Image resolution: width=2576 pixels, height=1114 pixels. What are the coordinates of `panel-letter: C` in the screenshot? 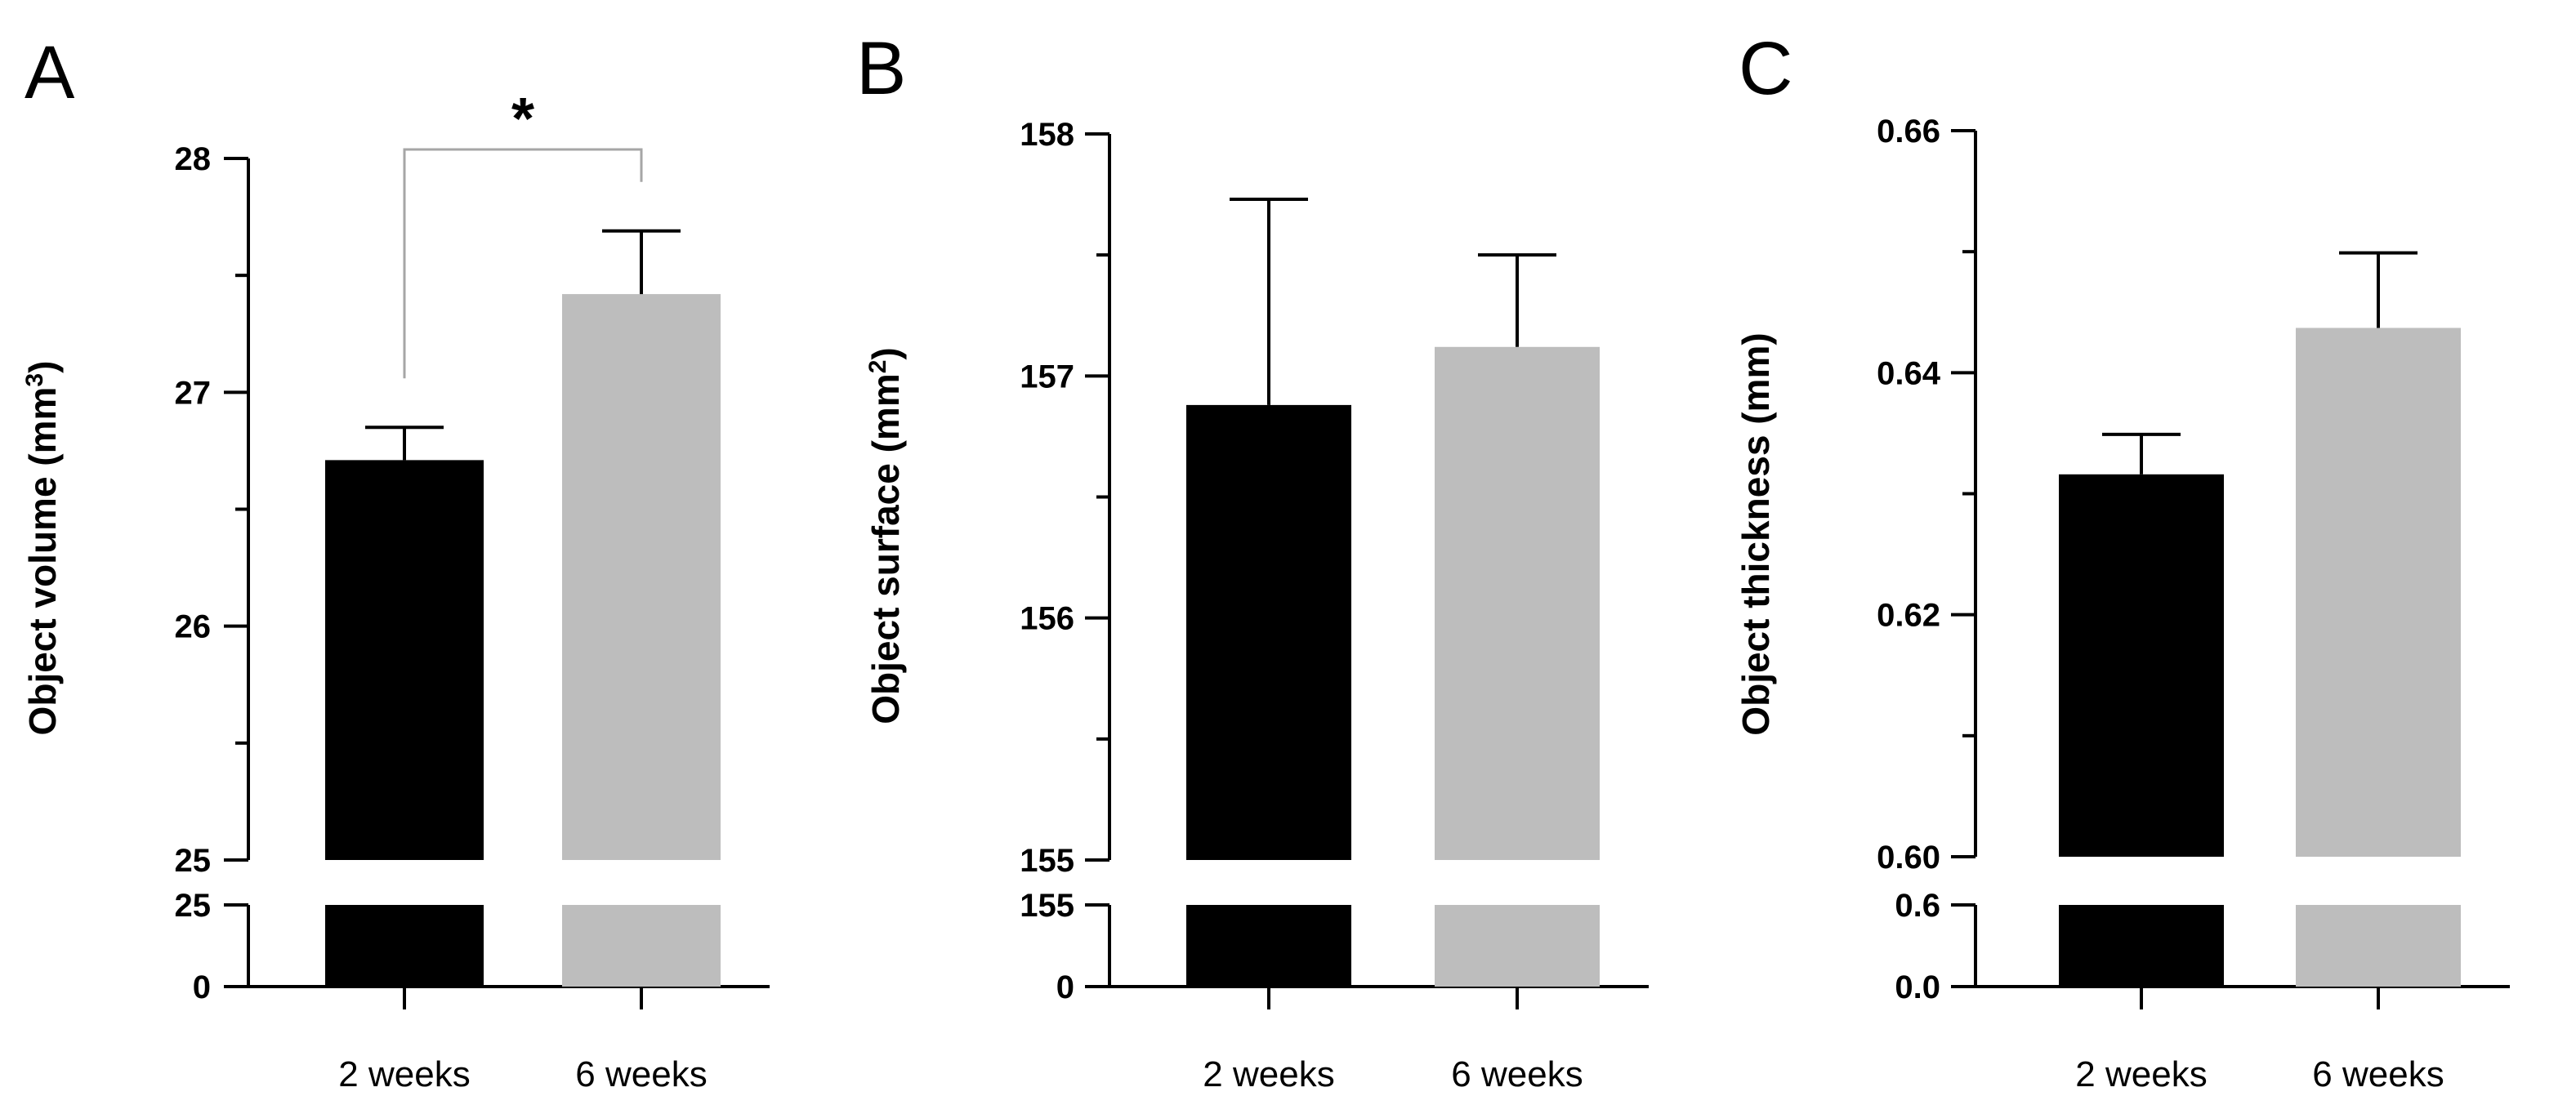 It's located at (1766, 69).